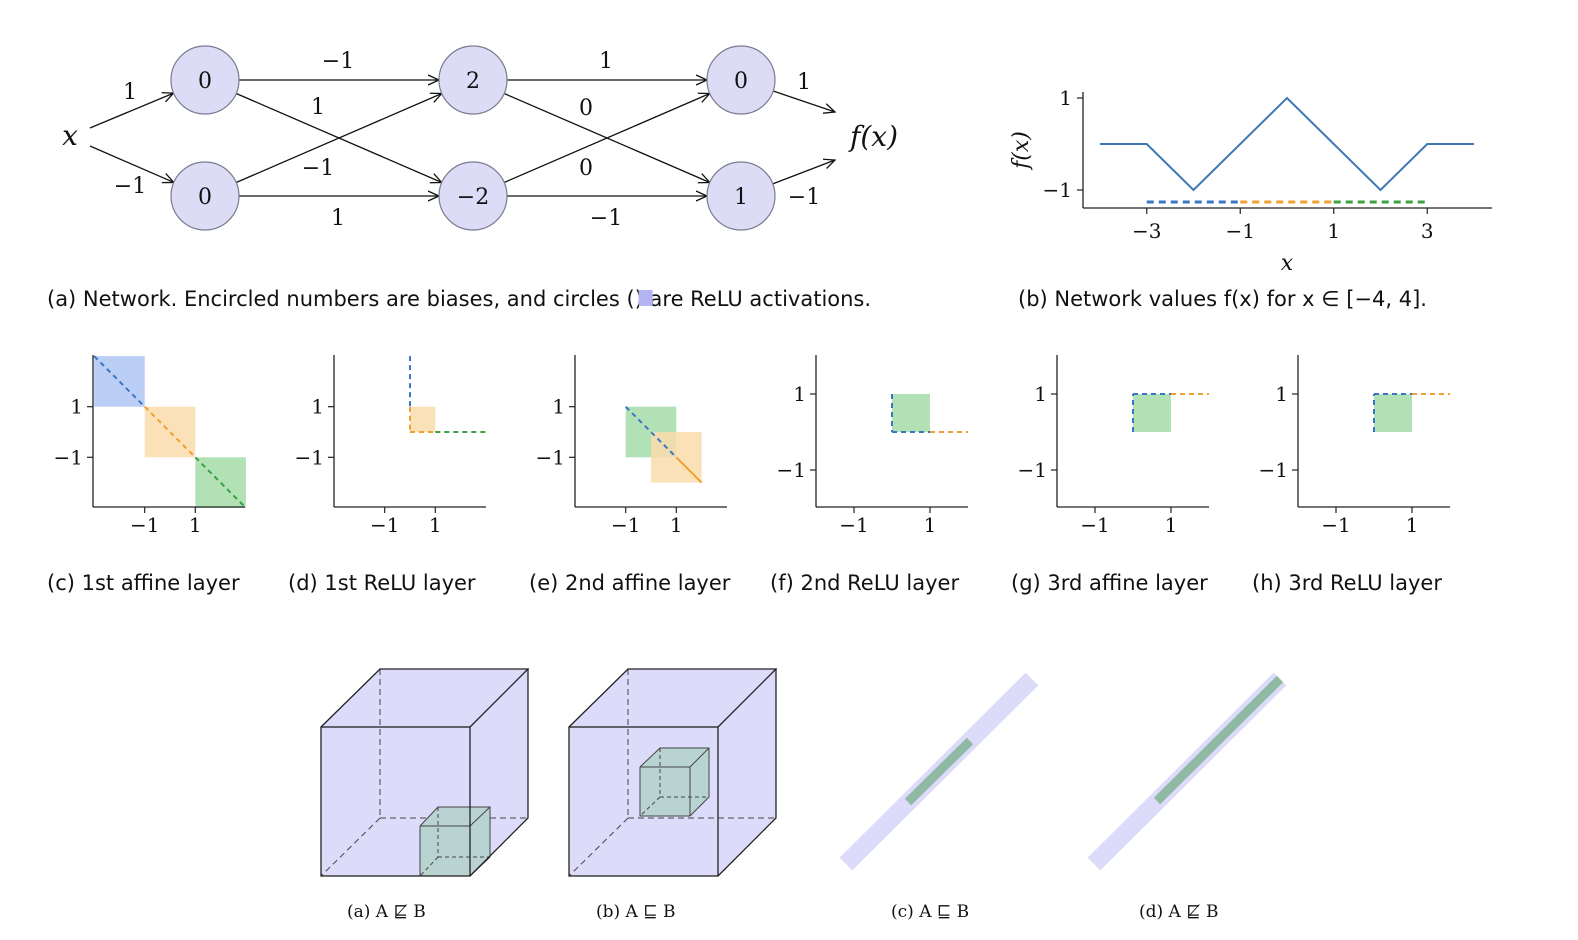 Image resolution: width=1578 pixels, height=940 pixels. What do you see at coordinates (803, 172) in the screenshot?
I see `edge-n31-out` at bounding box center [803, 172].